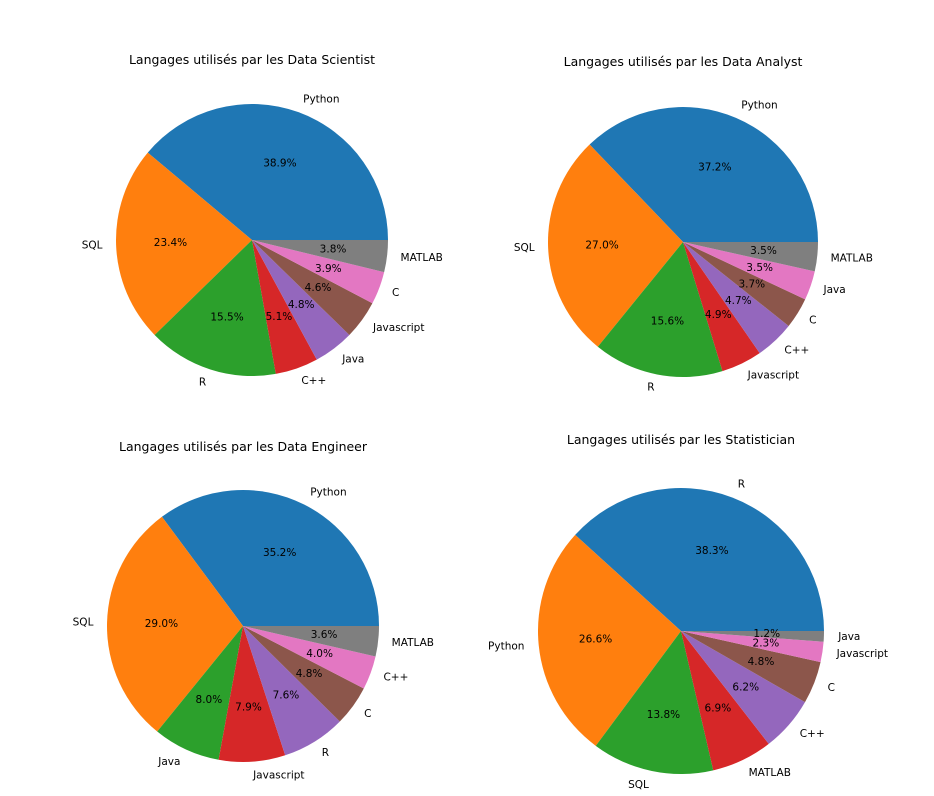 This screenshot has height=796, width=934. I want to click on chart-title: Langages utilisés par les Data Analyst, so click(683, 61).